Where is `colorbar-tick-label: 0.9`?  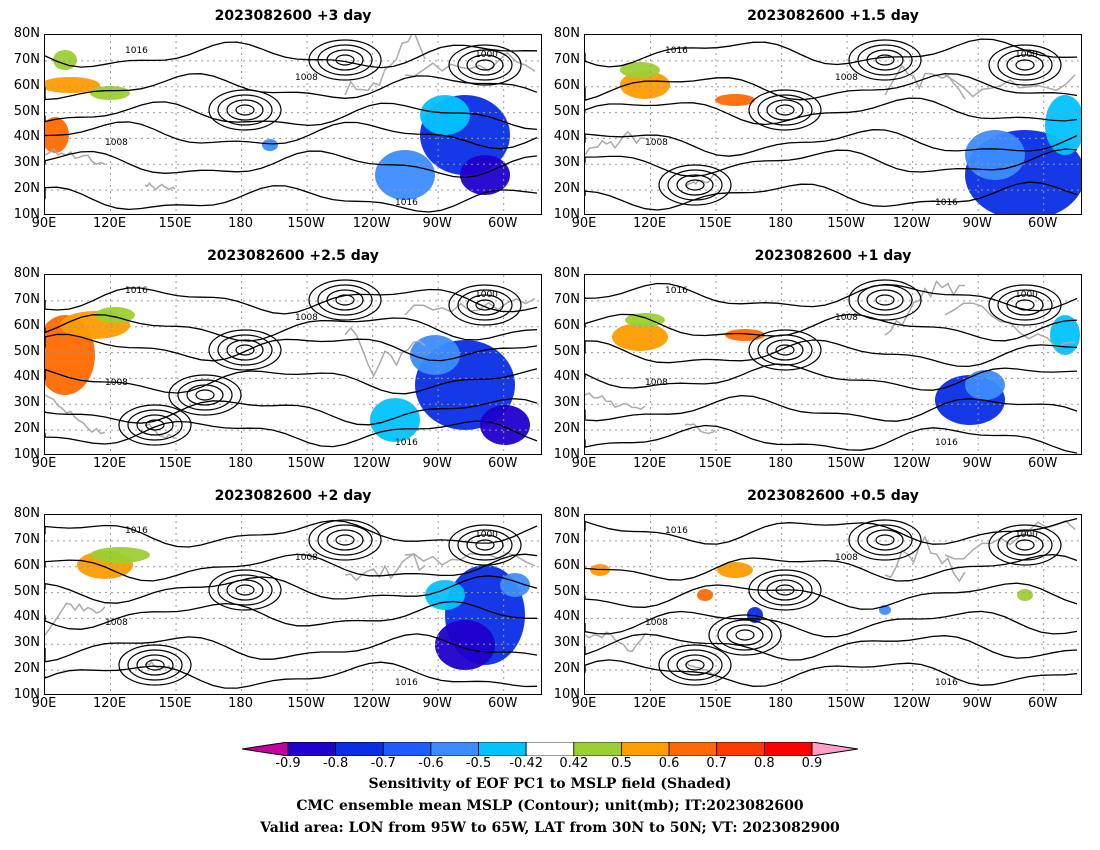 colorbar-tick-label: 0.9 is located at coordinates (812, 763).